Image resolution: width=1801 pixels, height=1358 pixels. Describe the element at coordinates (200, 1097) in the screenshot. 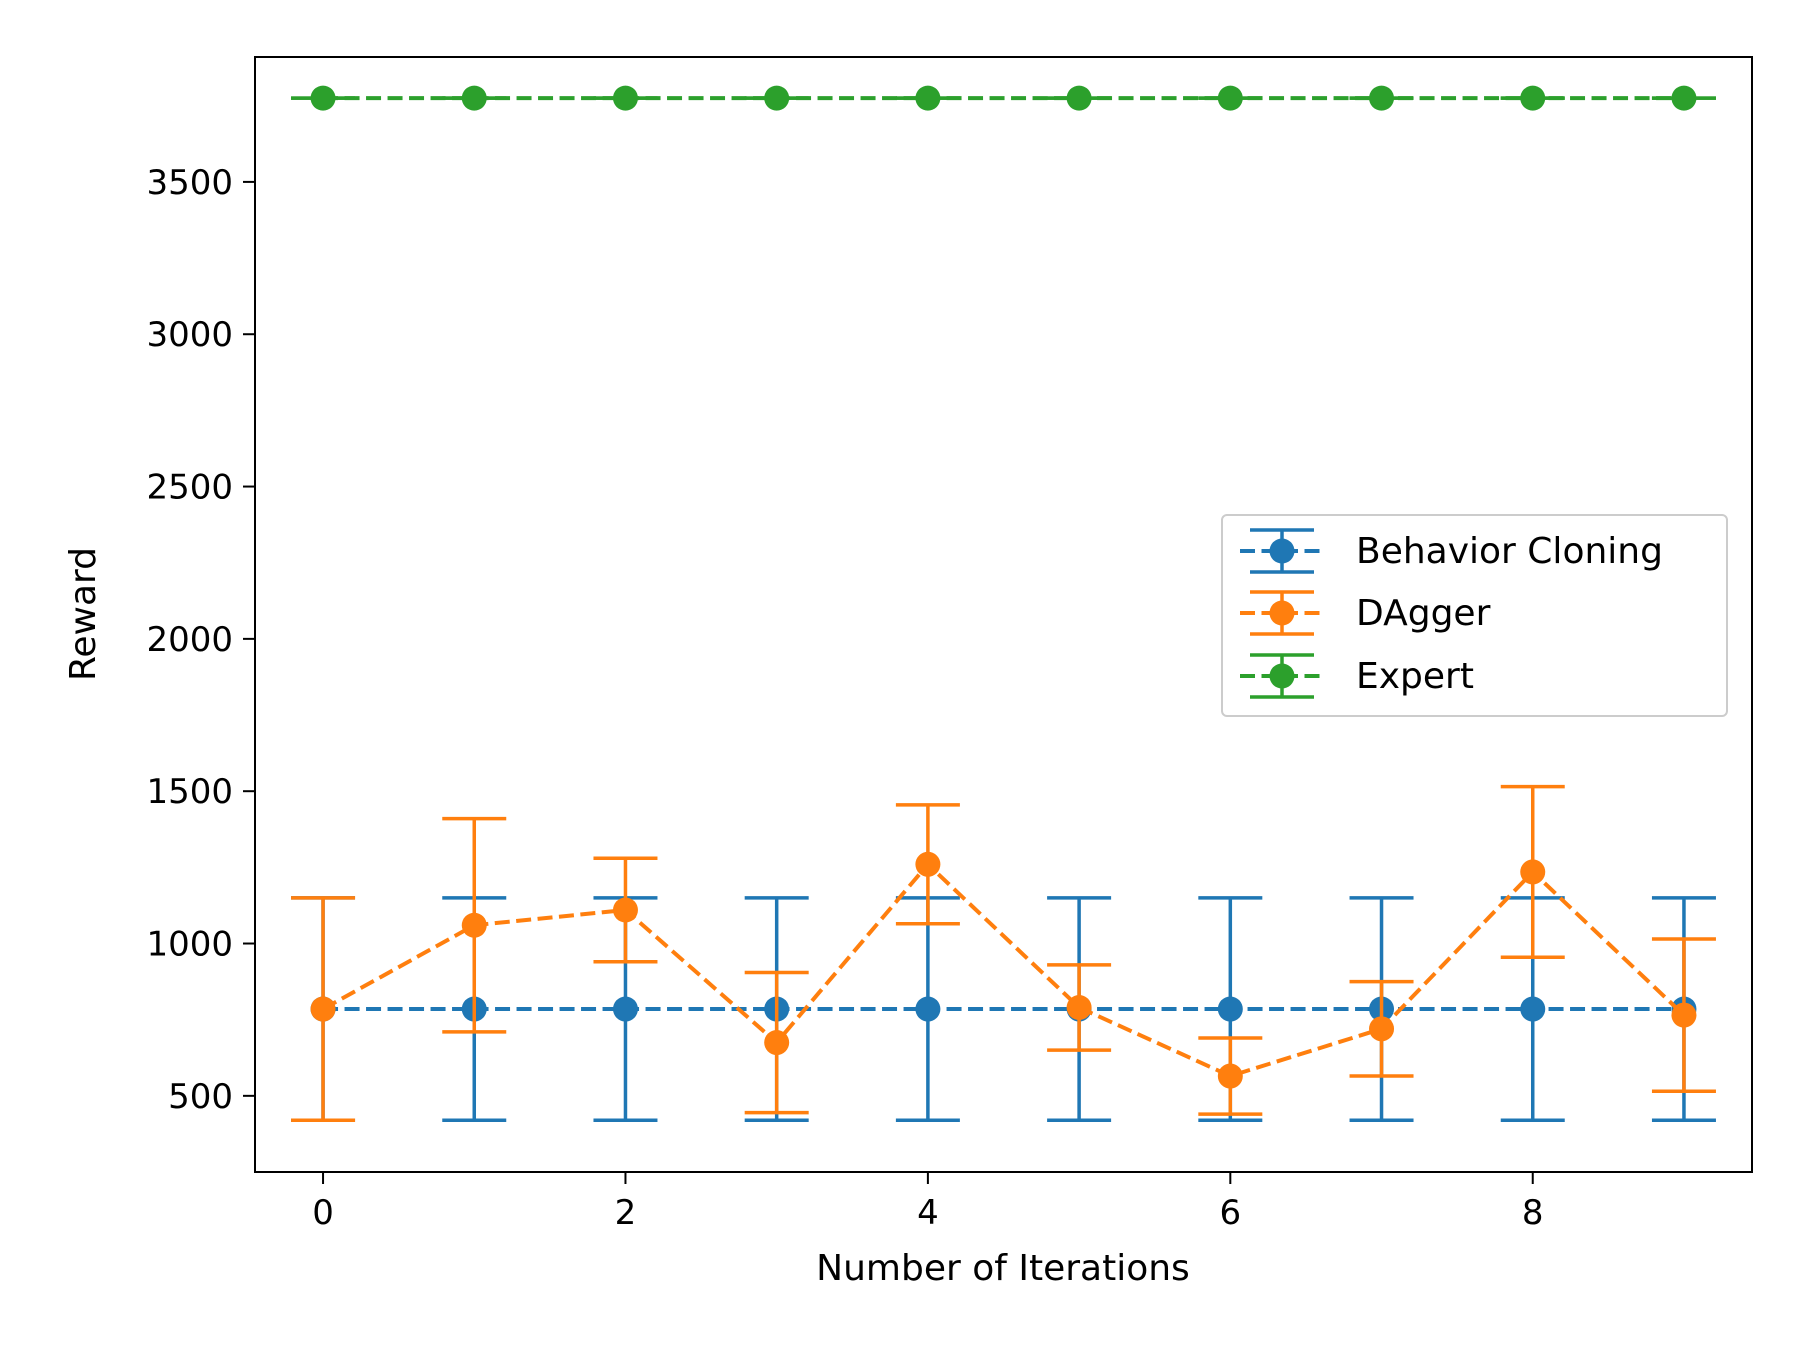

I see `y-tick-label-500: 500` at that location.